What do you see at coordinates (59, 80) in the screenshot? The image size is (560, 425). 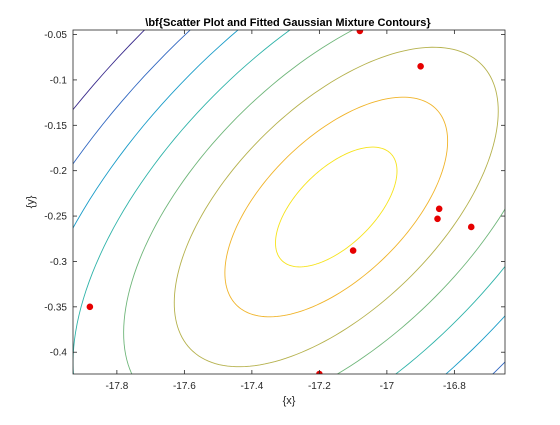 I see `y-tick-label: -0.1` at bounding box center [59, 80].